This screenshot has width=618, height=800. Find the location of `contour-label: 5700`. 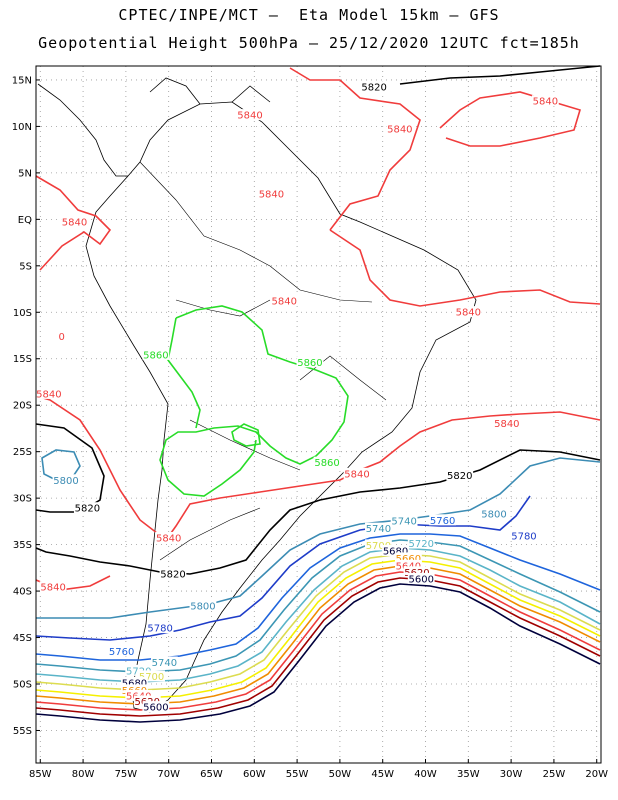

contour-label: 5700 is located at coordinates (378, 546).